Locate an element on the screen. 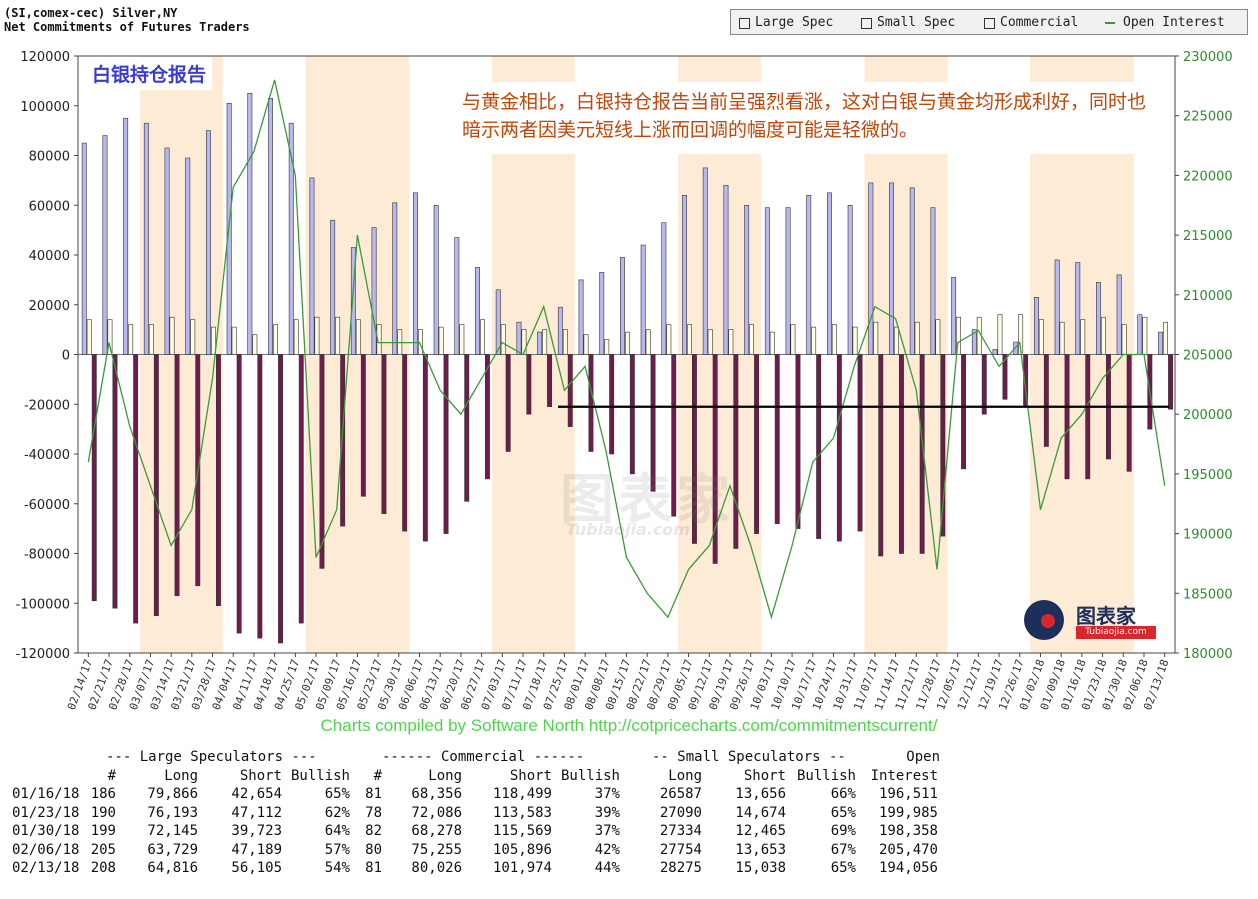  table-cell: 196,511 is located at coordinates (908, 794).